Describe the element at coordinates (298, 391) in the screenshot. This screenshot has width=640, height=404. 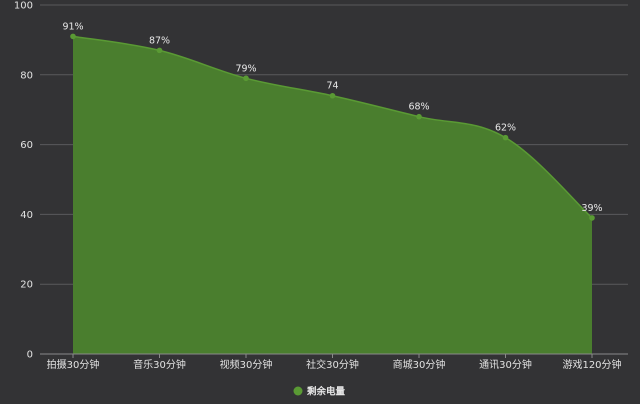
I see `legend-marker` at that location.